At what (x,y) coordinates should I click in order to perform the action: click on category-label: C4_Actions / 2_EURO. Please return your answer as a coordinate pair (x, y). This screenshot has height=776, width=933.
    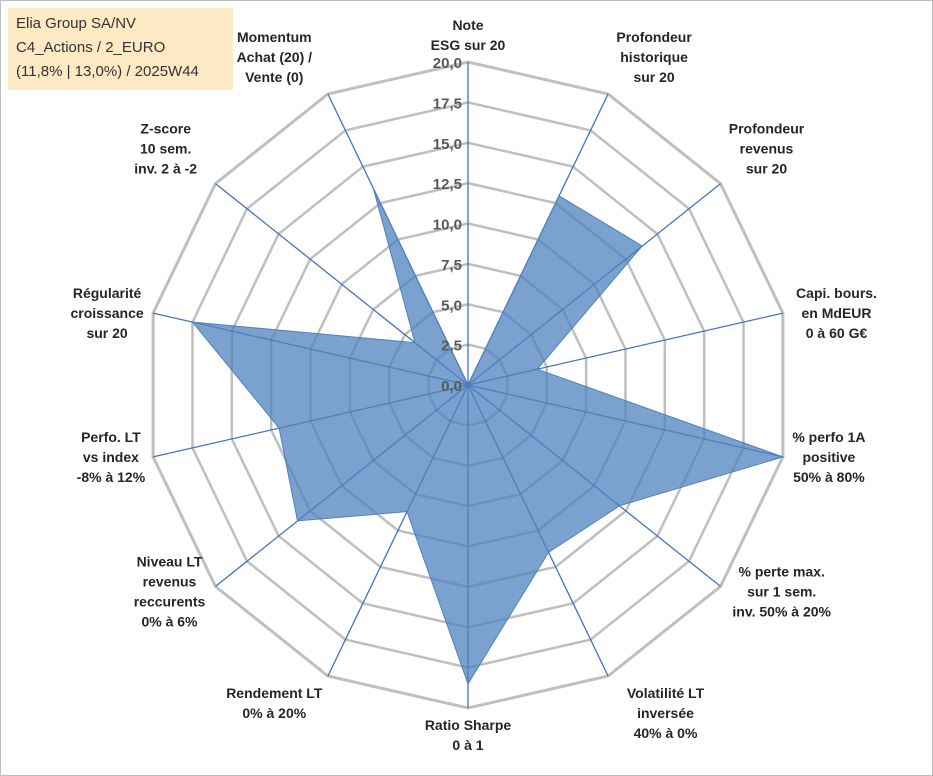
    Looking at the image, I should click on (91, 47).